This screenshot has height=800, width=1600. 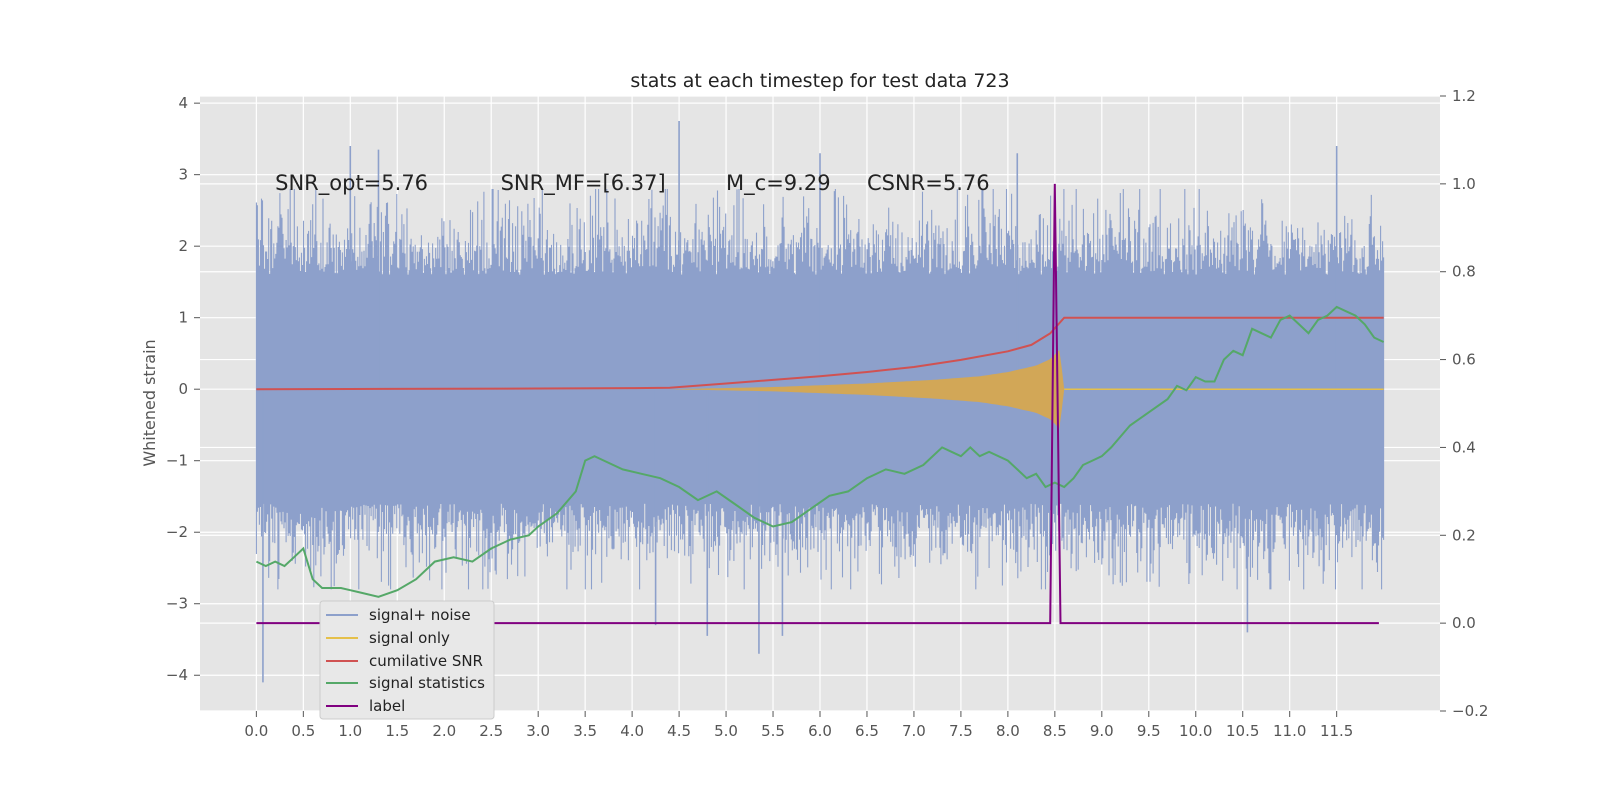 What do you see at coordinates (256, 731) in the screenshot?
I see `x-tick-label: 0.0` at bounding box center [256, 731].